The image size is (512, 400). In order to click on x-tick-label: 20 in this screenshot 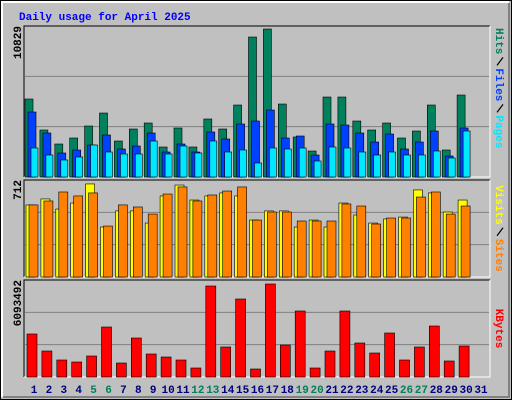, I will do `click(316, 391)`.